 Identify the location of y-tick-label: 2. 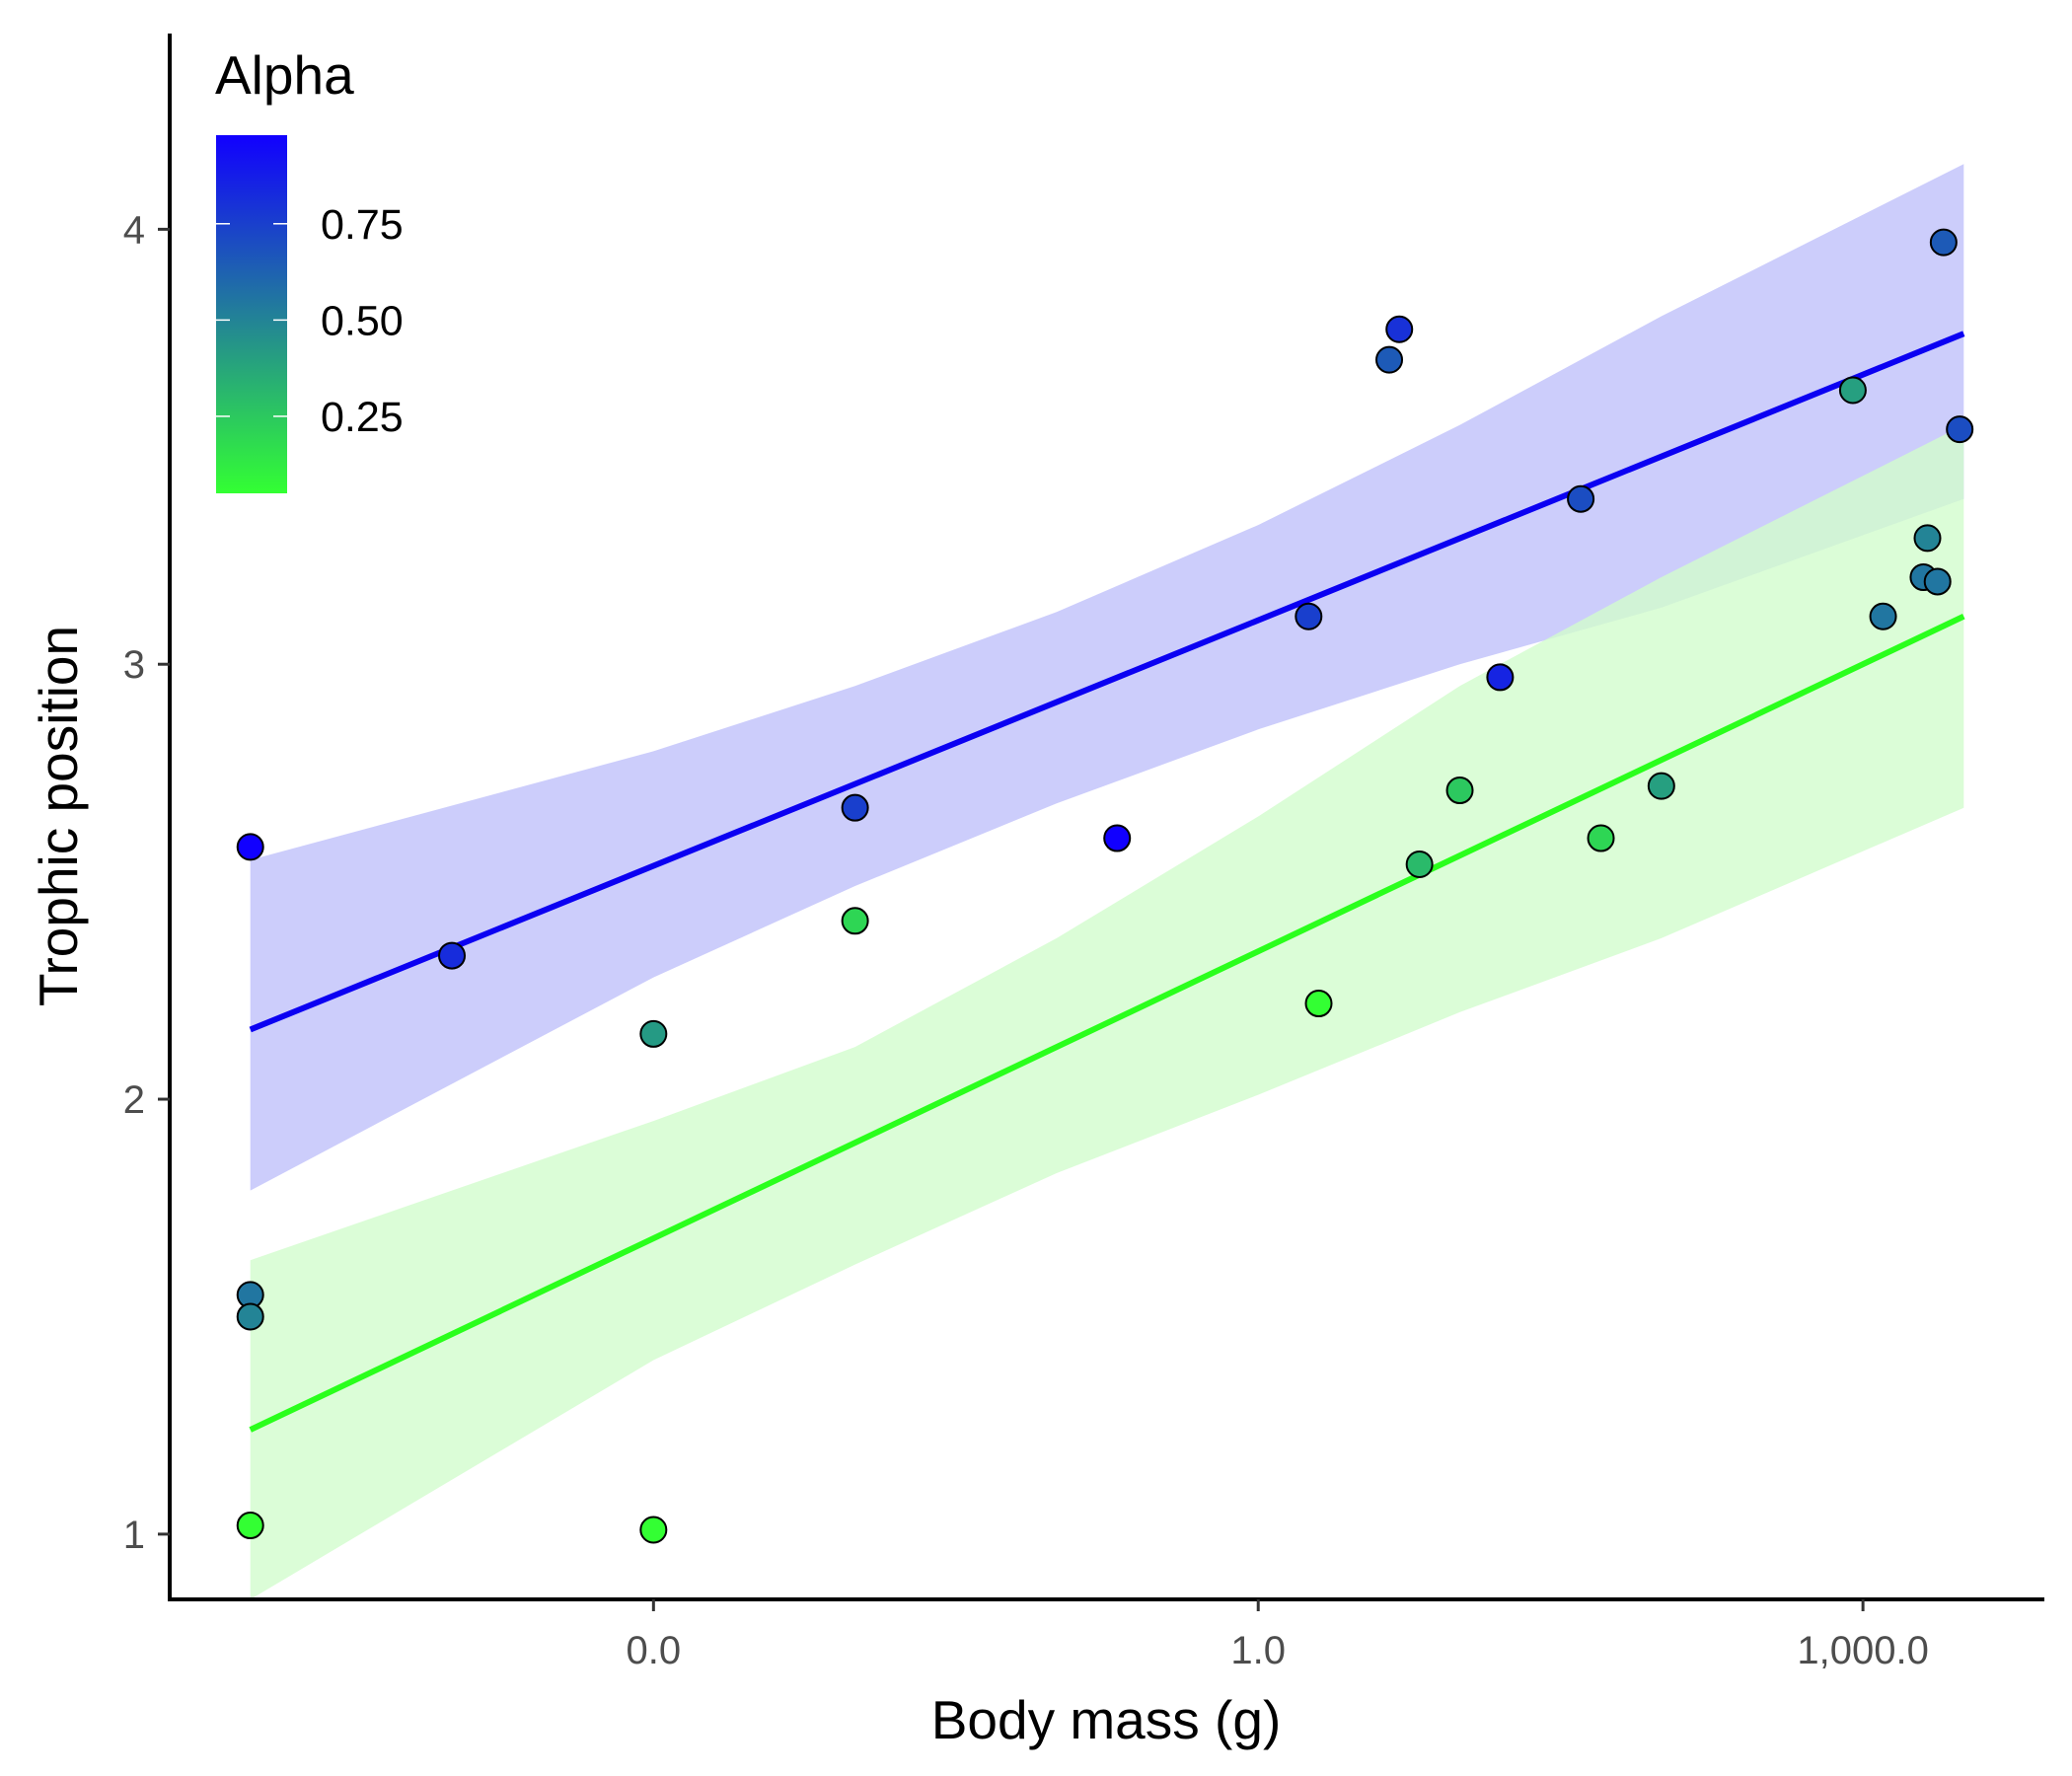
(134, 1100).